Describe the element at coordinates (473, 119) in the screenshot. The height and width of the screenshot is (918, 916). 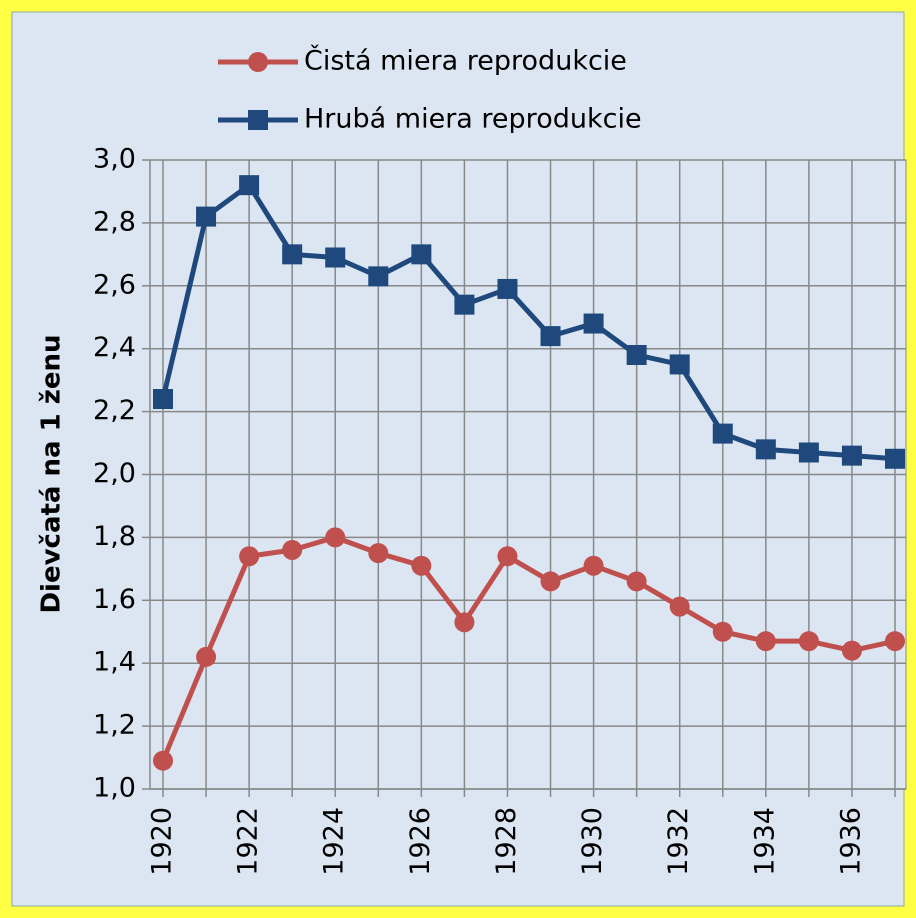
I see `legend-label: Hrubá miera reprodukcie` at that location.